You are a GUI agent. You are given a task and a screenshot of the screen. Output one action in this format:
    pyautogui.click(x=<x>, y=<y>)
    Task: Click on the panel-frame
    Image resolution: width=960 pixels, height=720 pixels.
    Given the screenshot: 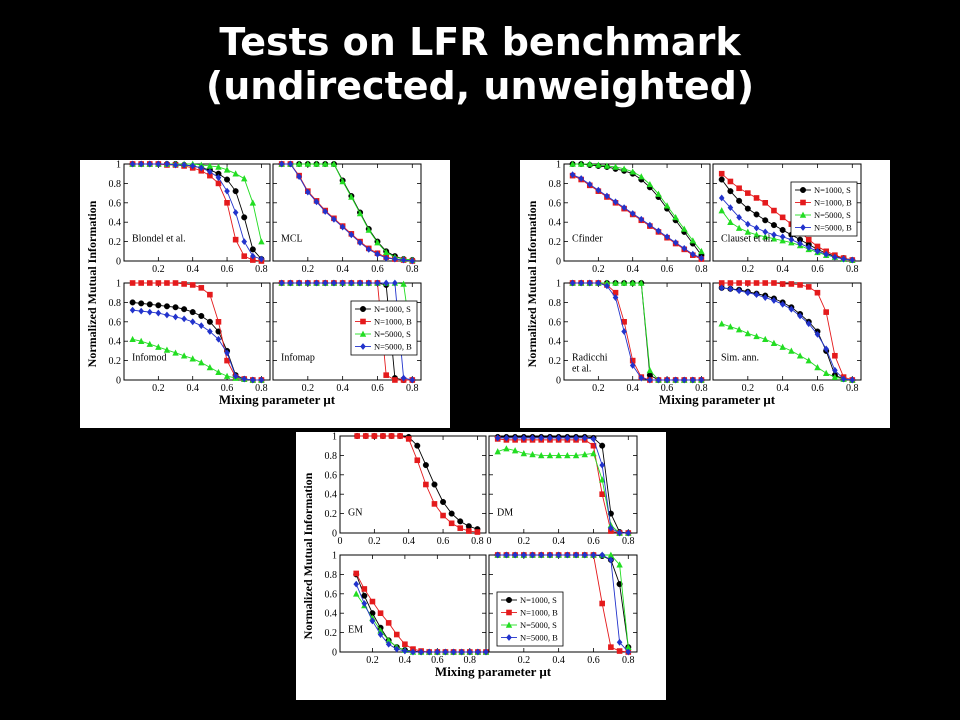 What is the action you would take?
    pyautogui.click(x=637, y=331)
    